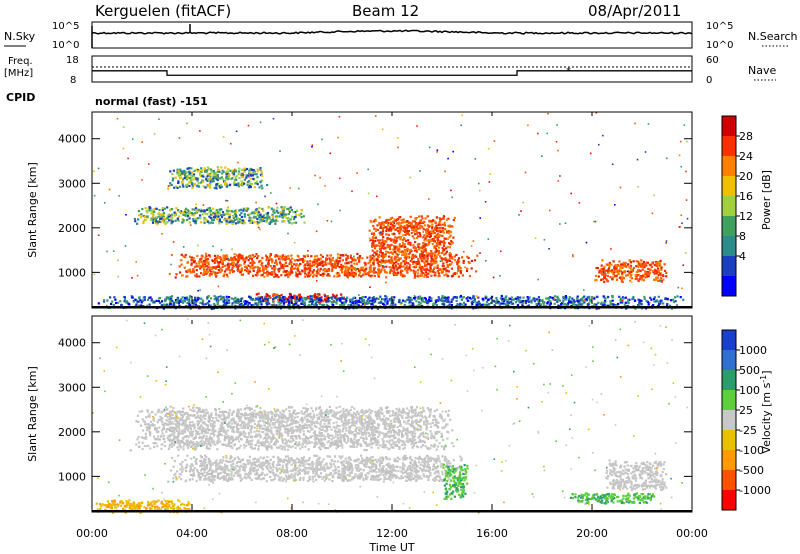 Image resolution: width=800 pixels, height=554 pixels. I want to click on power-ylabel: Slant Range [km], so click(32, 210).